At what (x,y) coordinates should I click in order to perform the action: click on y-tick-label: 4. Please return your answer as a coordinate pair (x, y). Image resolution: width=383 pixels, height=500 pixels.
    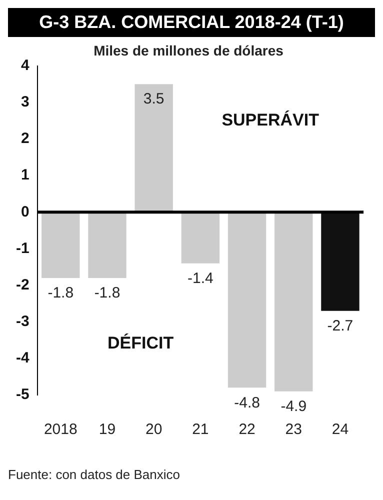
    Looking at the image, I should click on (25, 65).